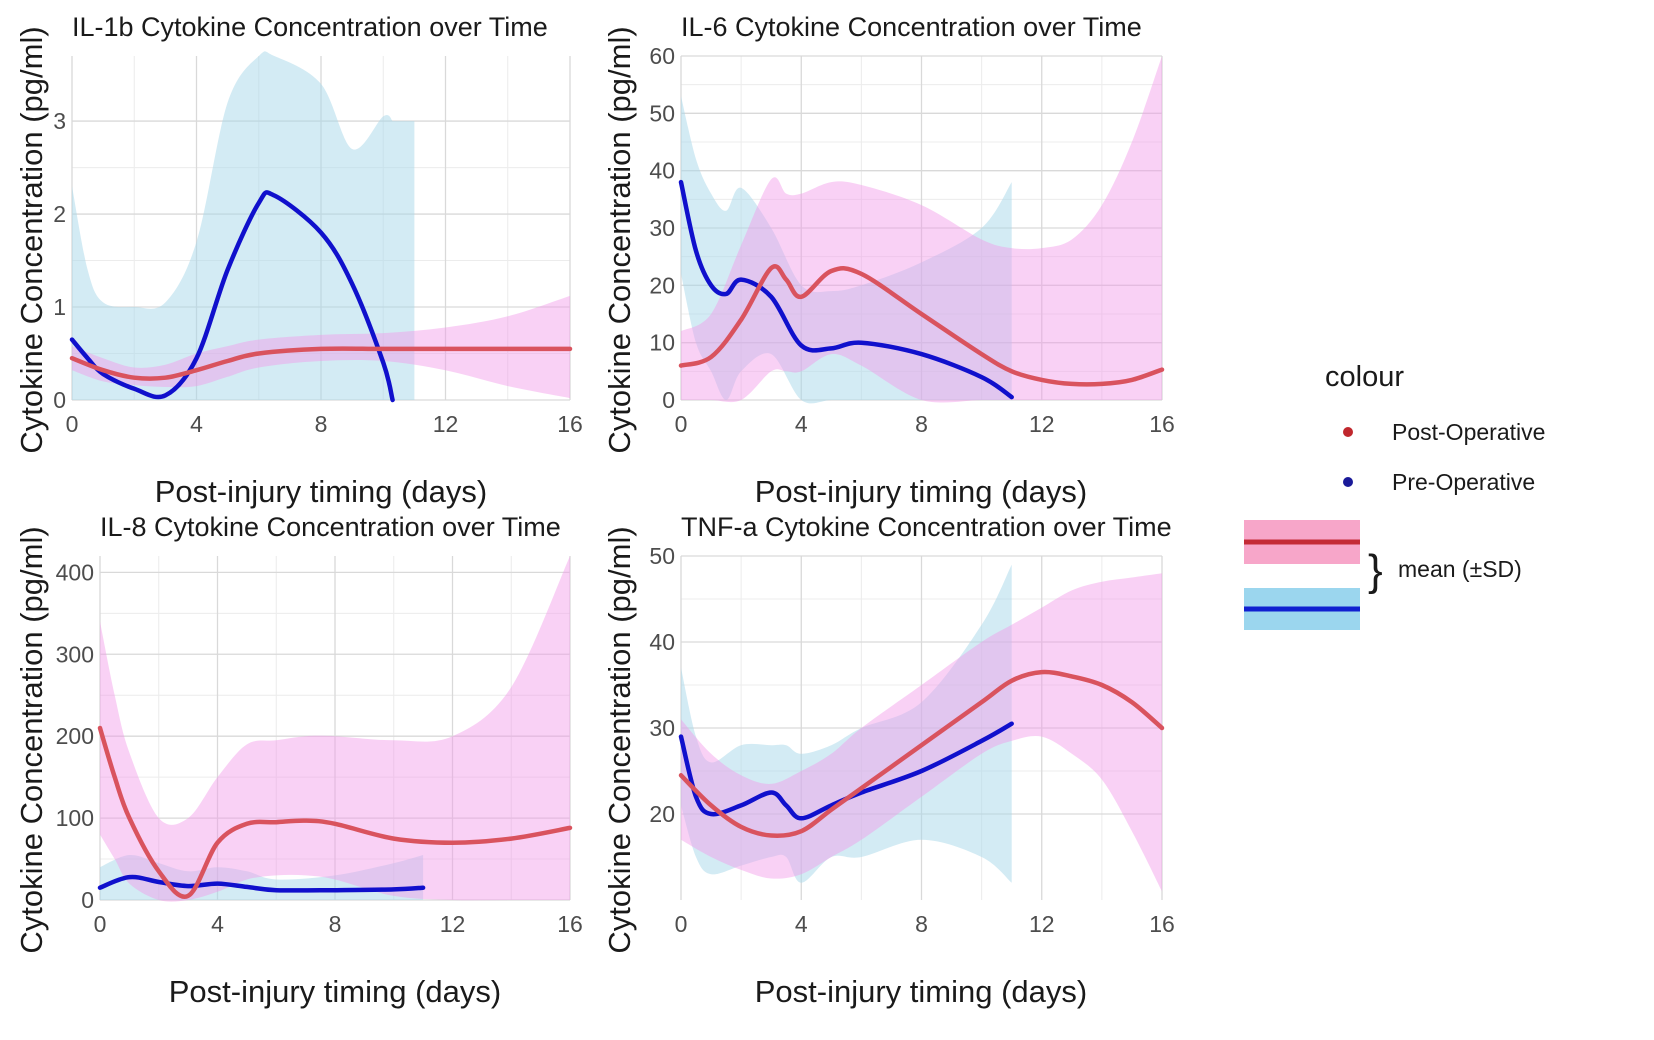  I want to click on y-tick-label: 3, so click(59, 121).